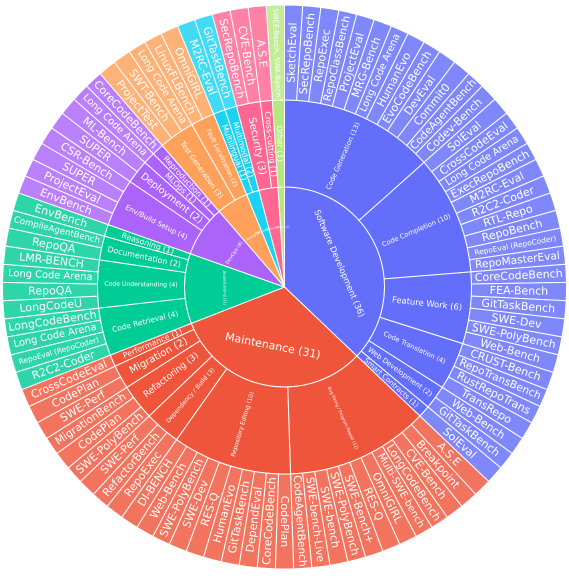  I want to click on leaf-label-maintenance-1-1: CoreCodeBench, so click(269, 521).